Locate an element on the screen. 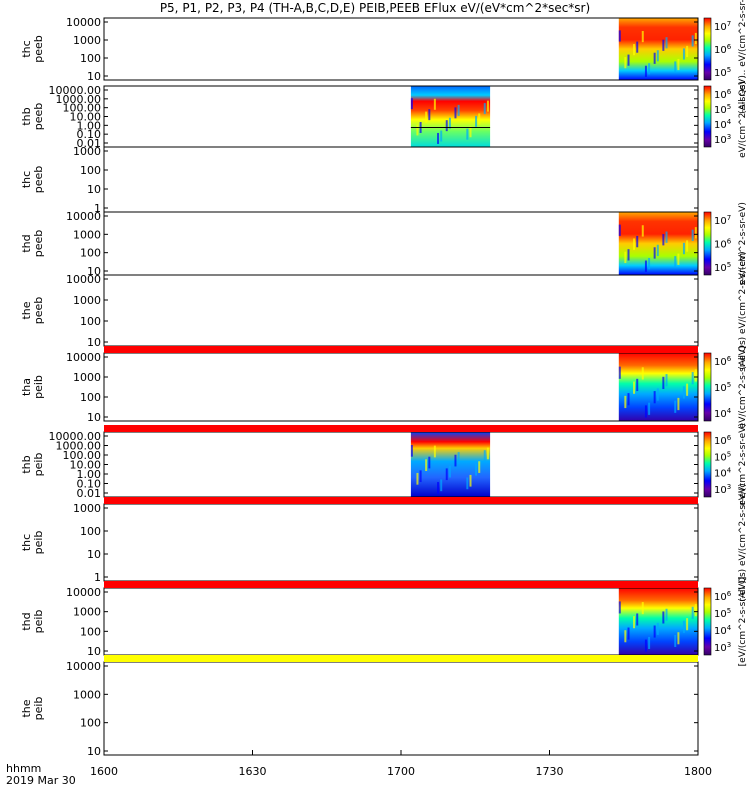  y-axis-label-sat: tha is located at coordinates (26, 387).